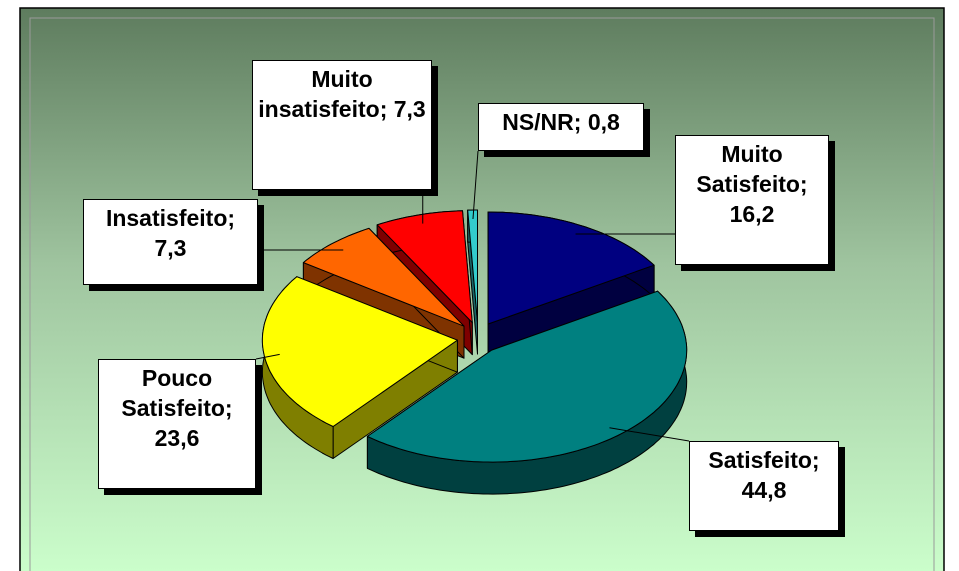 The width and height of the screenshot is (959, 571). Describe the element at coordinates (561, 127) in the screenshot. I see `data-label: NS/NR; 0,8` at that location.